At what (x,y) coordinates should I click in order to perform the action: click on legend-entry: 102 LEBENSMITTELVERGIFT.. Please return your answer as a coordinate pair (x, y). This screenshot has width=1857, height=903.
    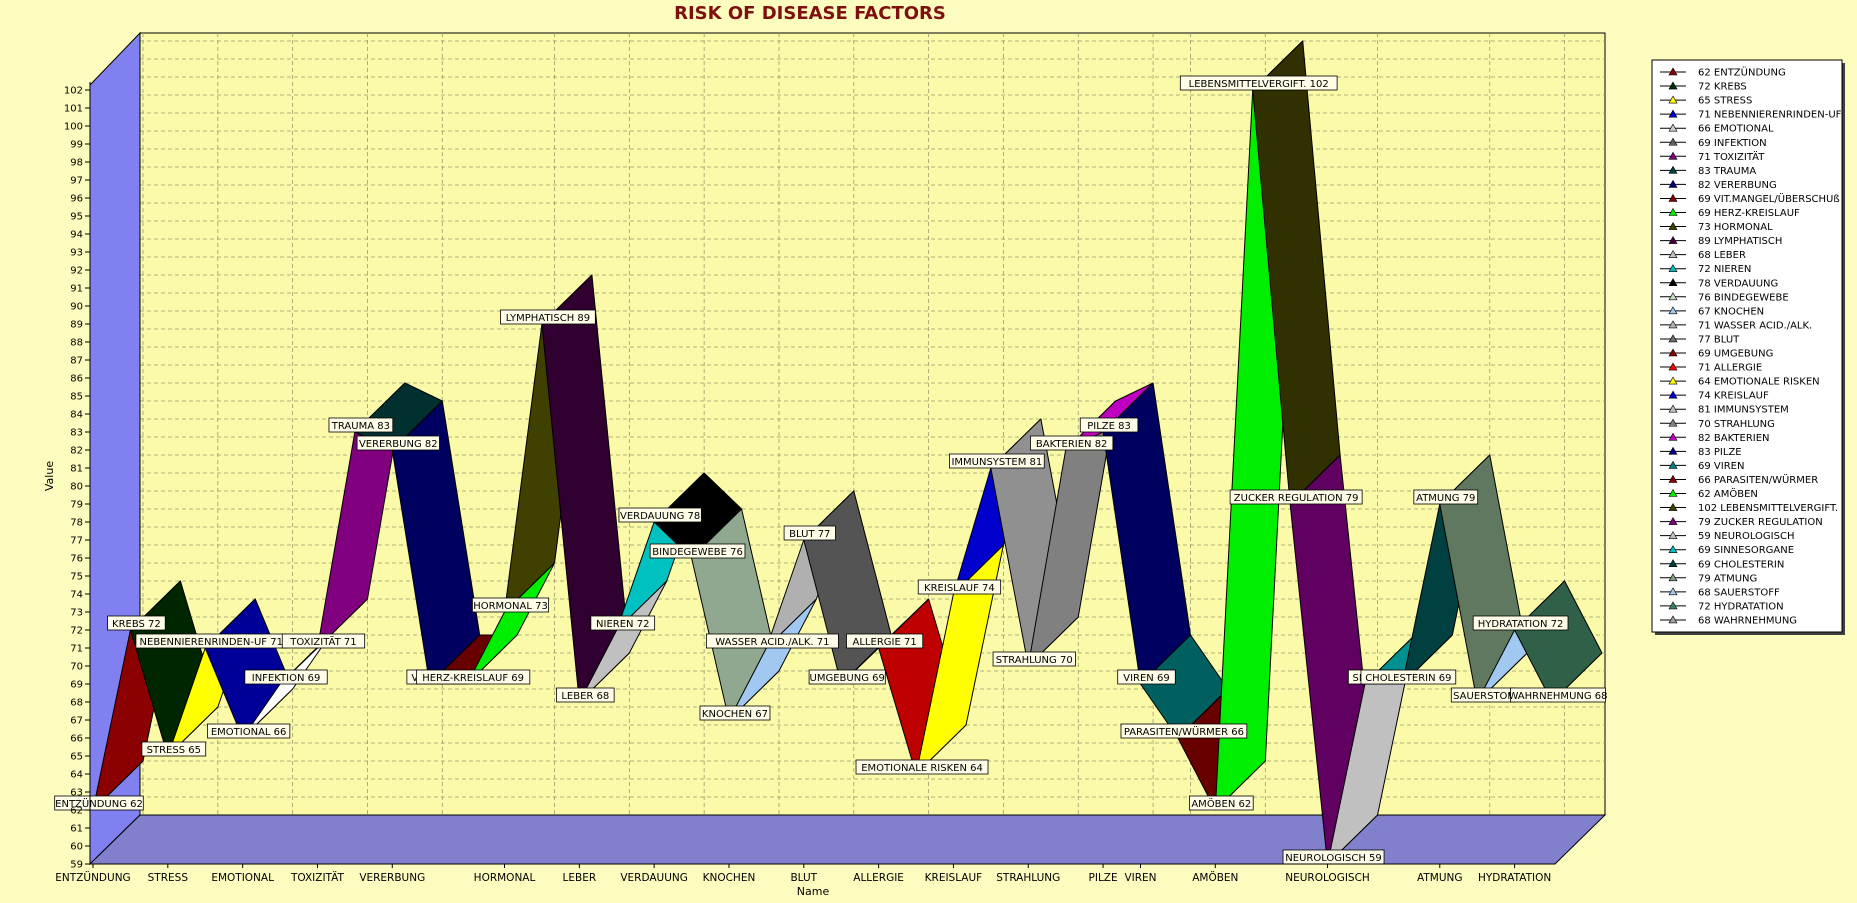
    Looking at the image, I should click on (1768, 508).